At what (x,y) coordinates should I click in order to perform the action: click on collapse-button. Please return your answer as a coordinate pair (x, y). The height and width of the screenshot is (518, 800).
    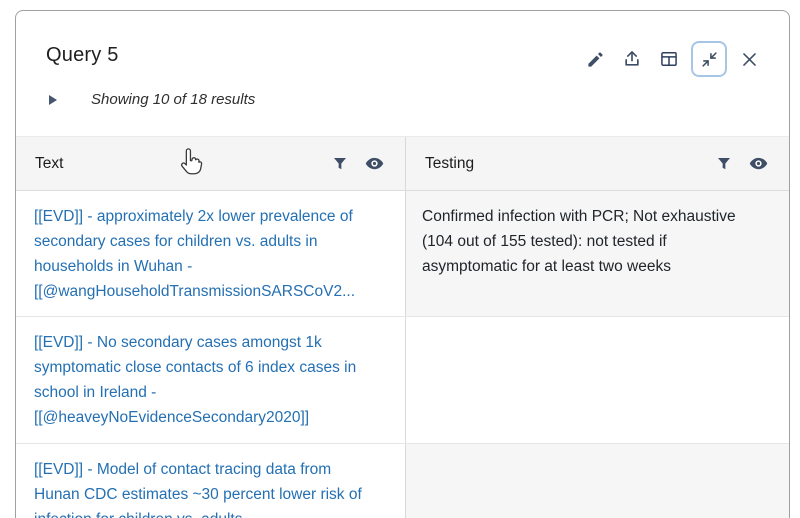
    Looking at the image, I should click on (709, 59).